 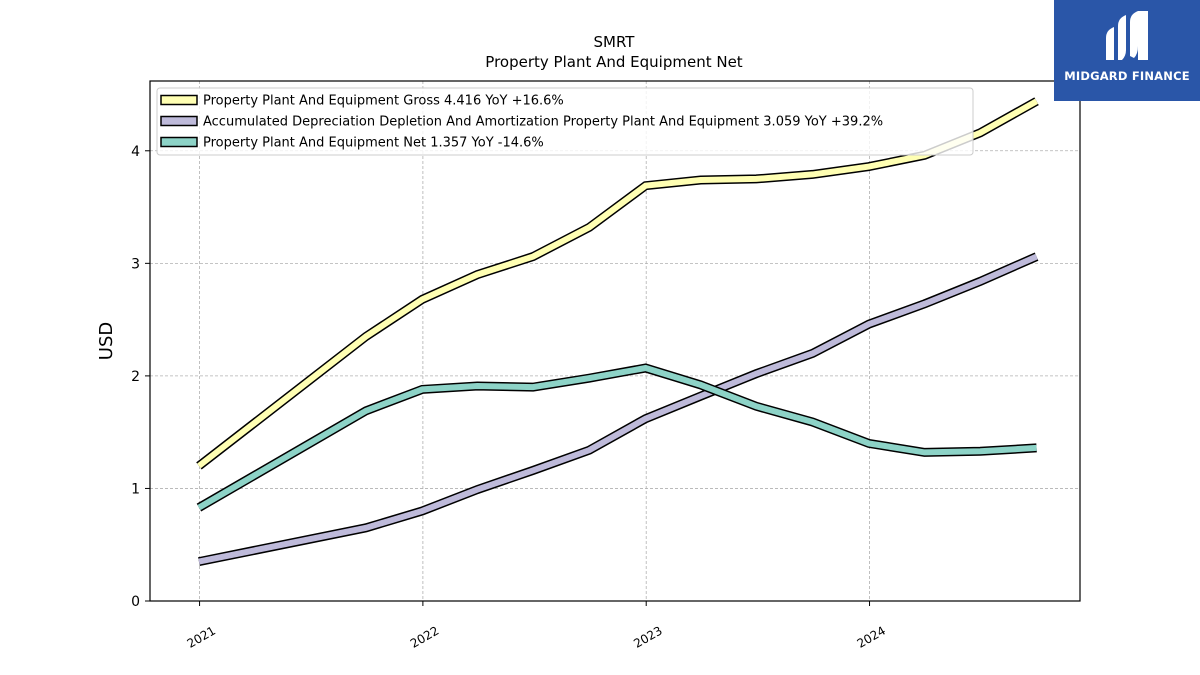 What do you see at coordinates (135, 264) in the screenshot?
I see `y-tick-label: 3` at bounding box center [135, 264].